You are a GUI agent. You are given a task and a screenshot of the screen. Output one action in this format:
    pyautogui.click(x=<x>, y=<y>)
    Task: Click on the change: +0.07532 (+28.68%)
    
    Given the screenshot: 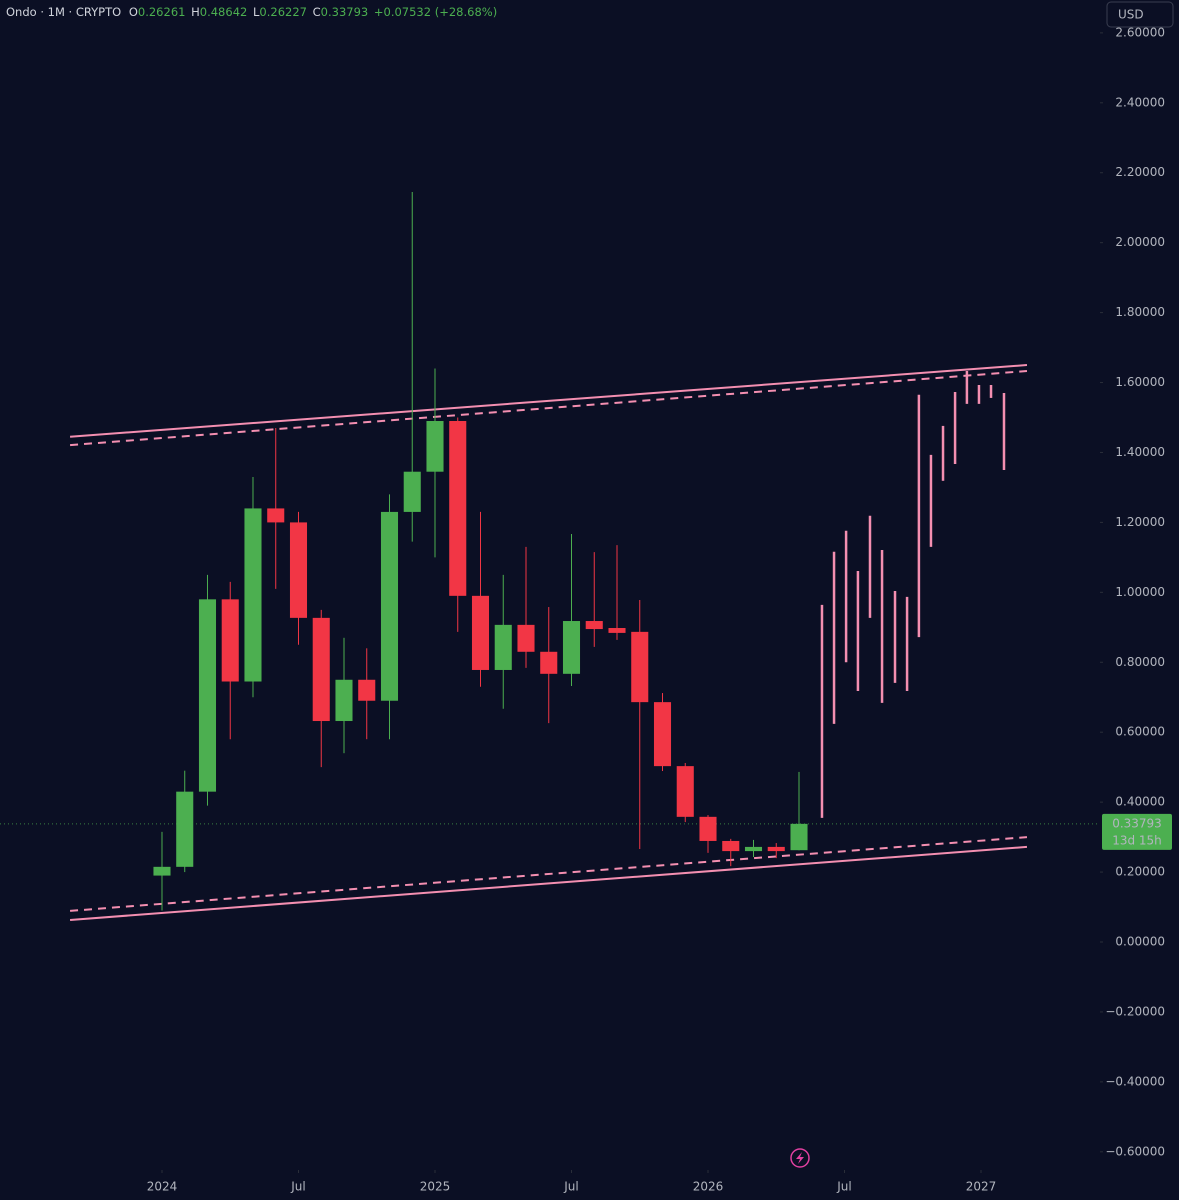 What is the action you would take?
    pyautogui.click(x=435, y=12)
    